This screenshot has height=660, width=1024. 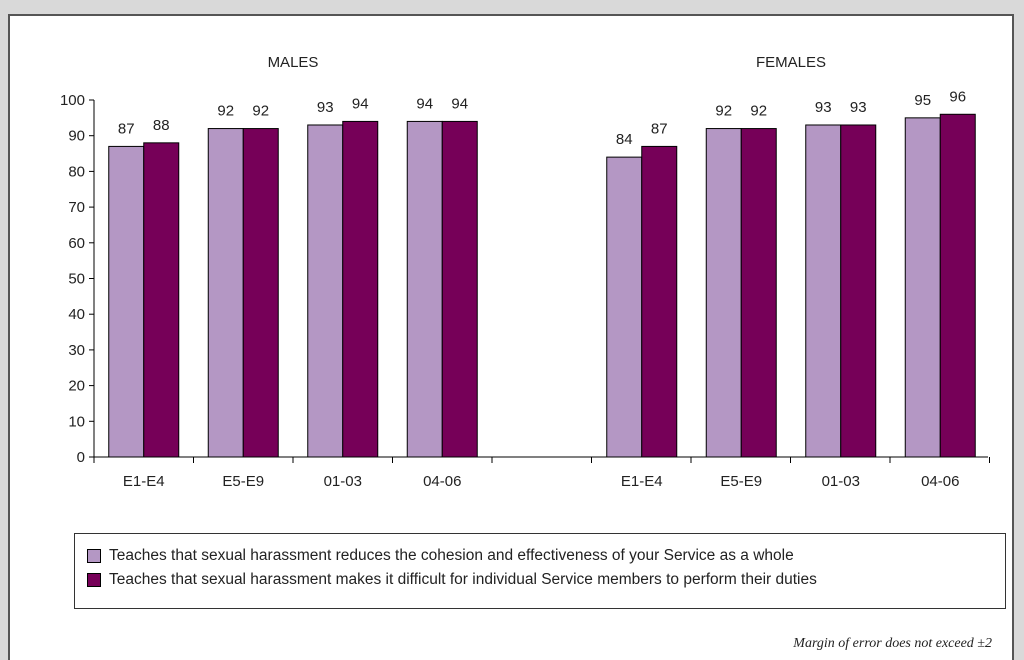 What do you see at coordinates (81, 457) in the screenshot?
I see `y-tick-label: 0` at bounding box center [81, 457].